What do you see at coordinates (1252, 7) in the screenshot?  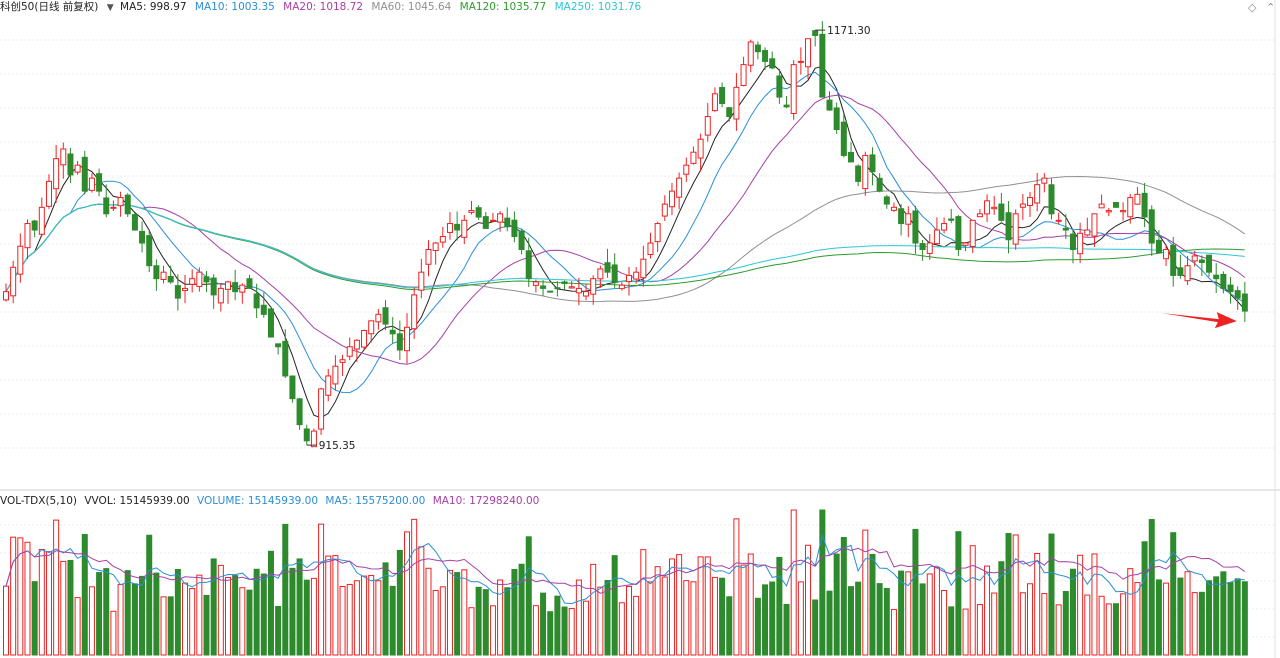 I see `diamond-icon: ◇` at bounding box center [1252, 7].